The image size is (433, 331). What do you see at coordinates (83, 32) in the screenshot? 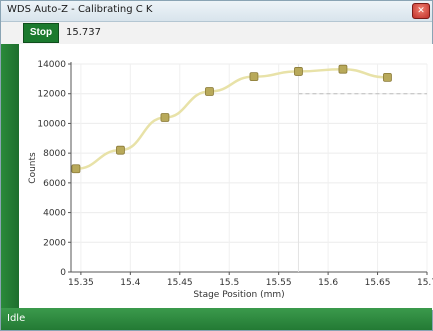
I see `position-readout: 15.737` at bounding box center [83, 32].